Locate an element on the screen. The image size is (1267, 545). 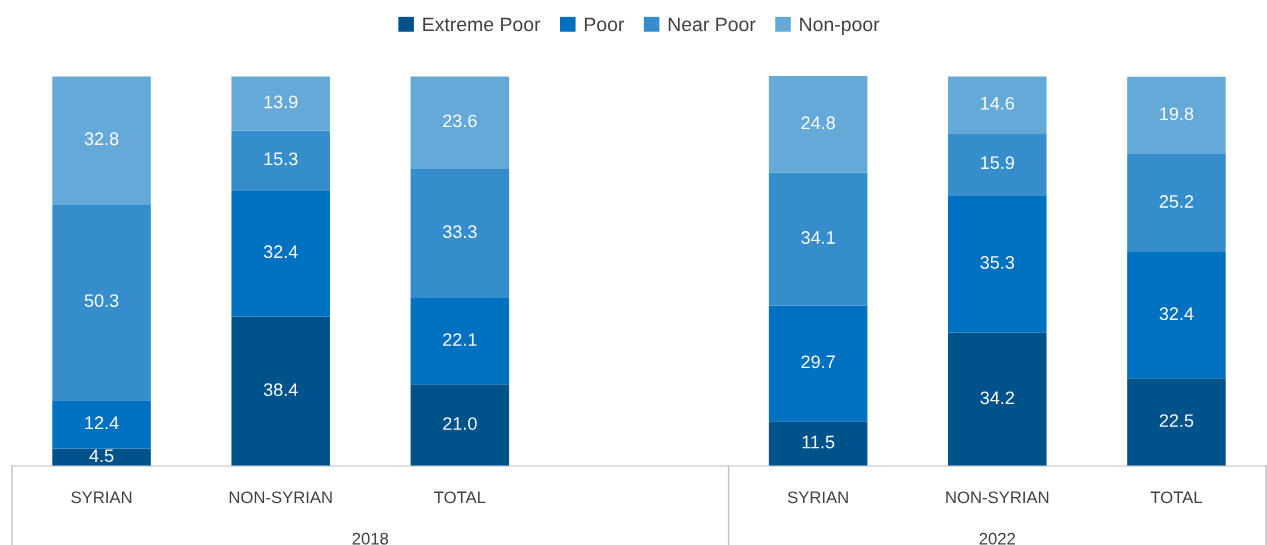
data-label: 14.6 is located at coordinates (998, 103).